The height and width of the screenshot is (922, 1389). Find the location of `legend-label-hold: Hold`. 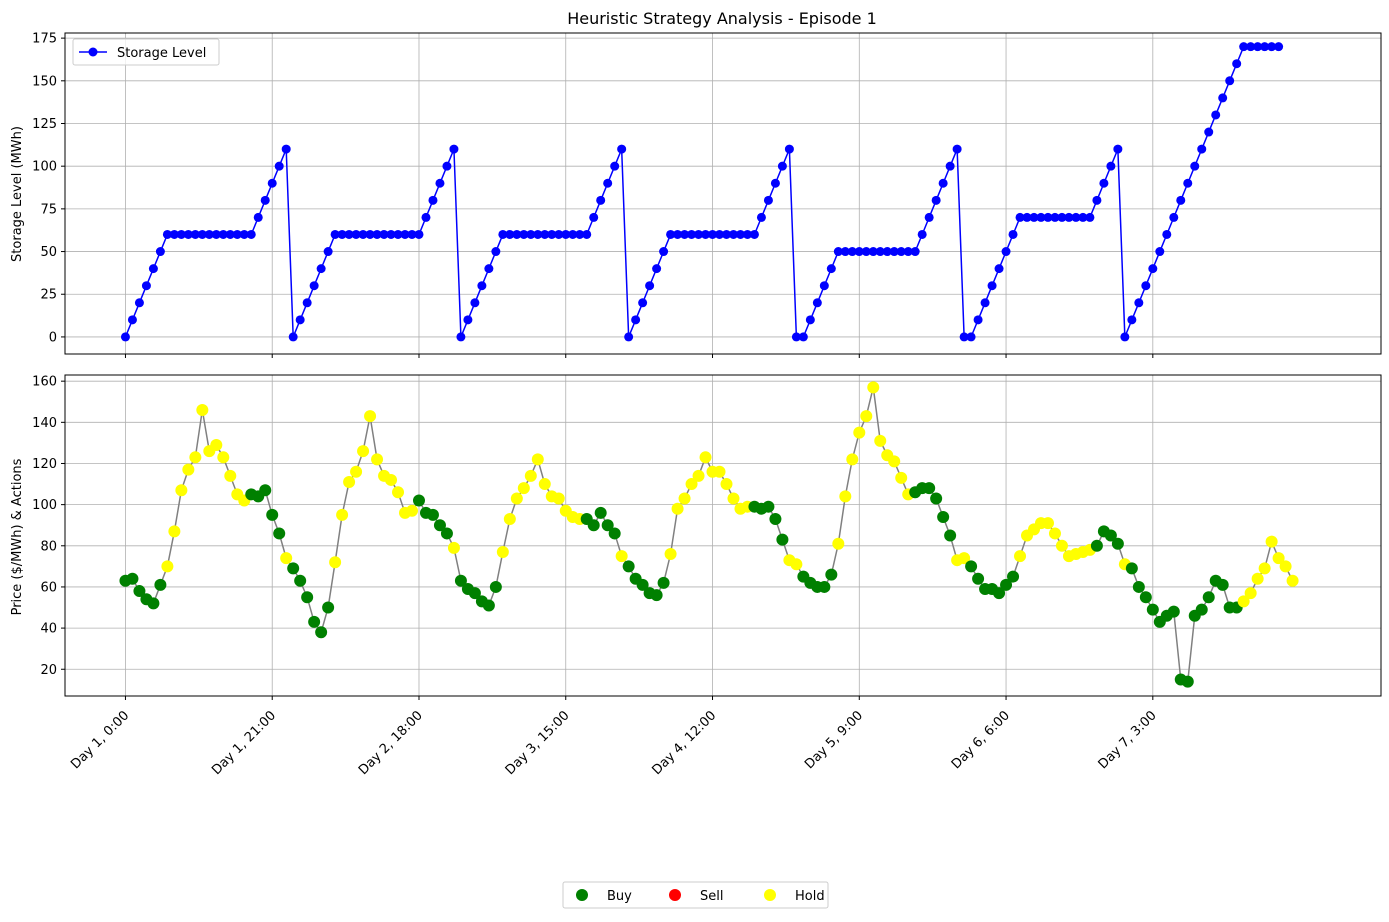

legend-label-hold: Hold is located at coordinates (810, 896).